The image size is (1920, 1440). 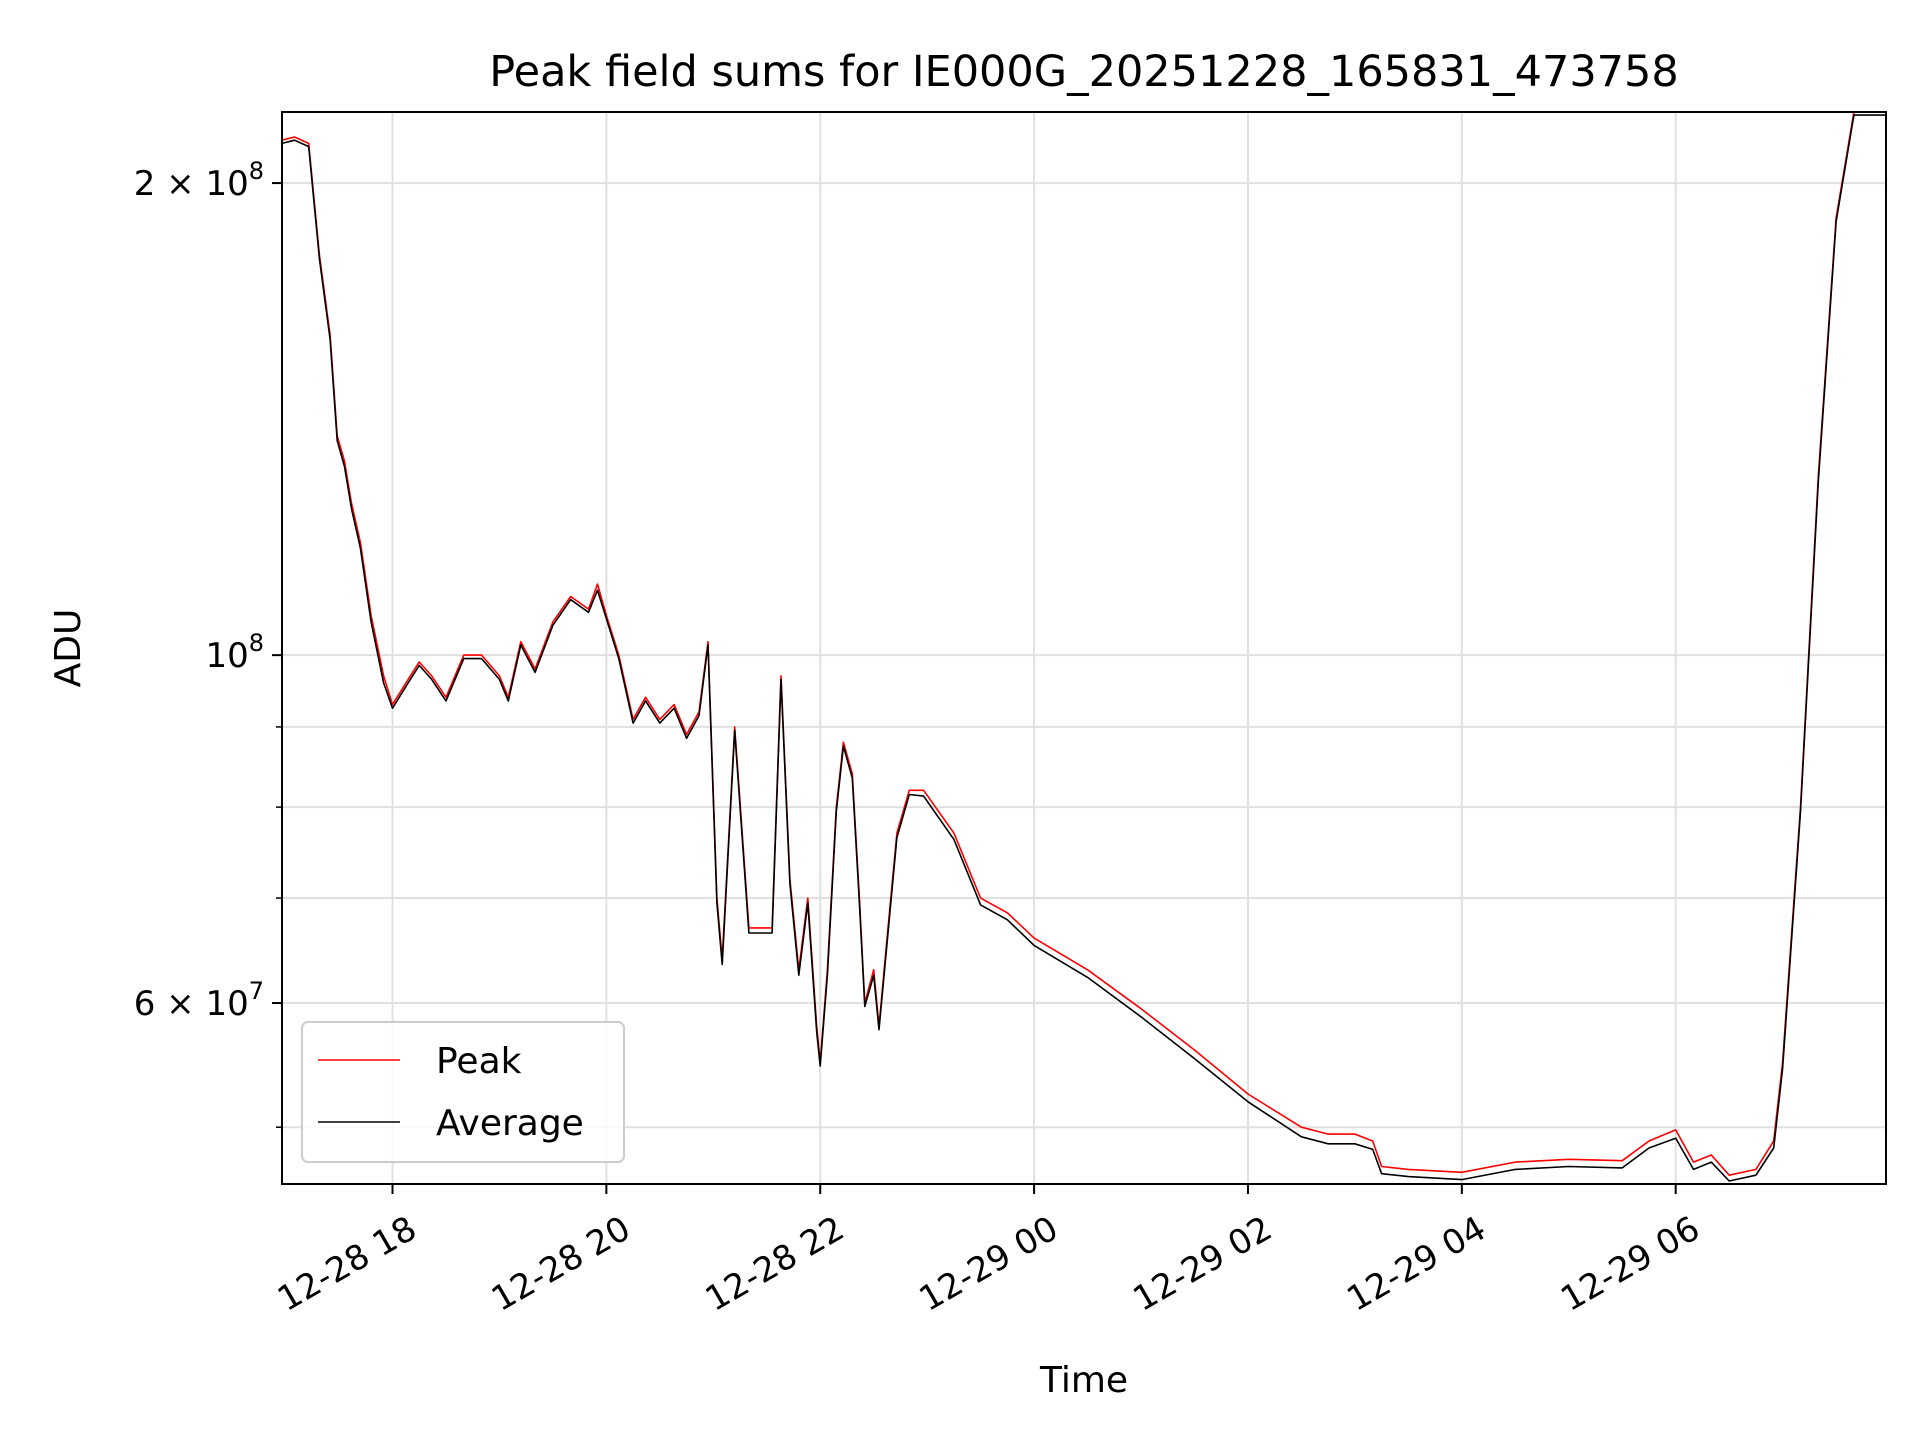 I want to click on y-tick-label: 2 × 108, so click(x=199, y=180).